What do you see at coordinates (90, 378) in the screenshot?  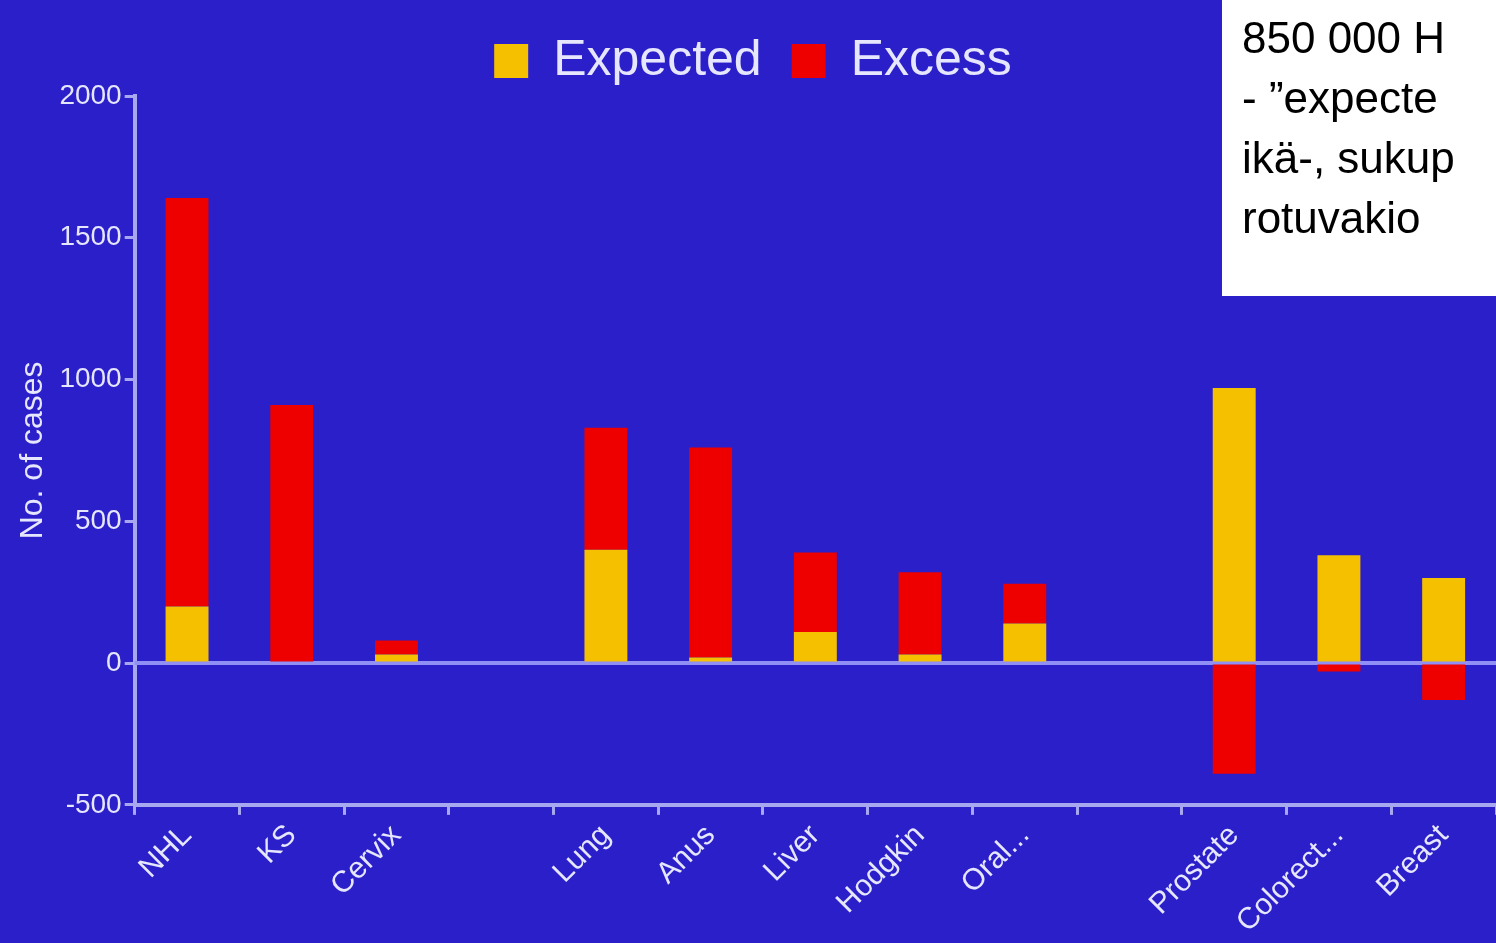 I see `y-tick-label: 1000` at bounding box center [90, 378].